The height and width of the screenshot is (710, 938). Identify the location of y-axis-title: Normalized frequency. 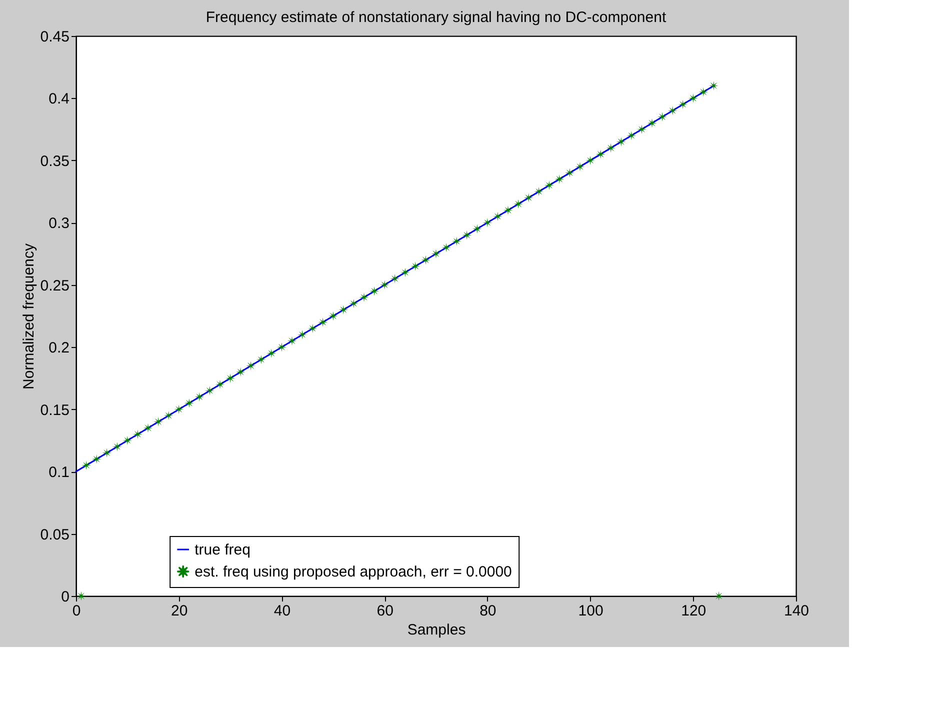
(29, 316).